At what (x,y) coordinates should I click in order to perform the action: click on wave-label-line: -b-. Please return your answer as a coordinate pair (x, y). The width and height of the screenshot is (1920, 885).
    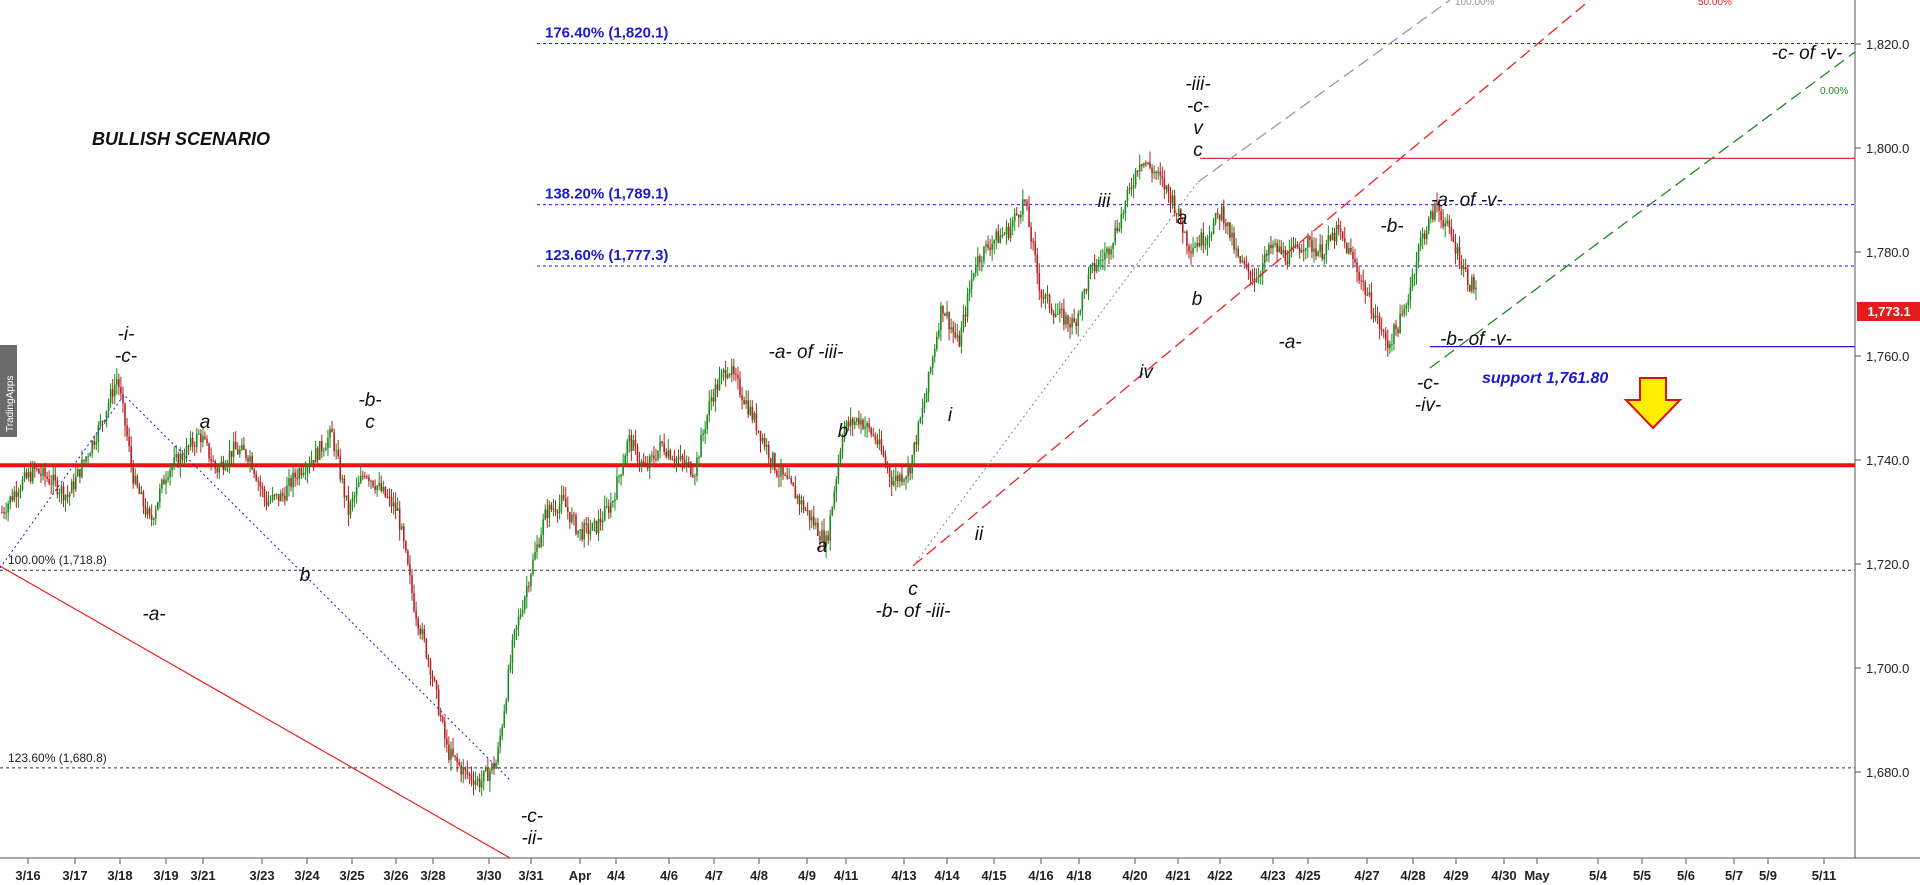
    Looking at the image, I should click on (1391, 226).